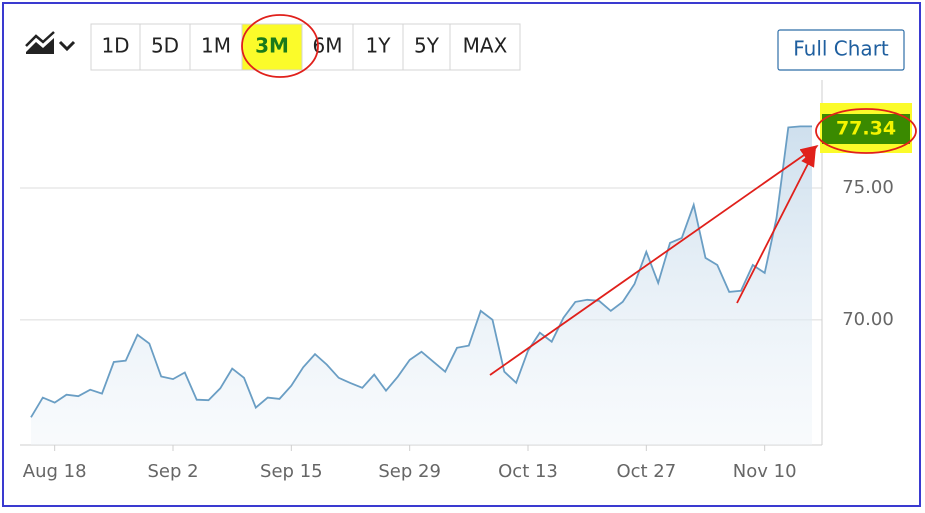 The height and width of the screenshot is (513, 925). I want to click on x-tick-label: Sep 15, so click(291, 471).